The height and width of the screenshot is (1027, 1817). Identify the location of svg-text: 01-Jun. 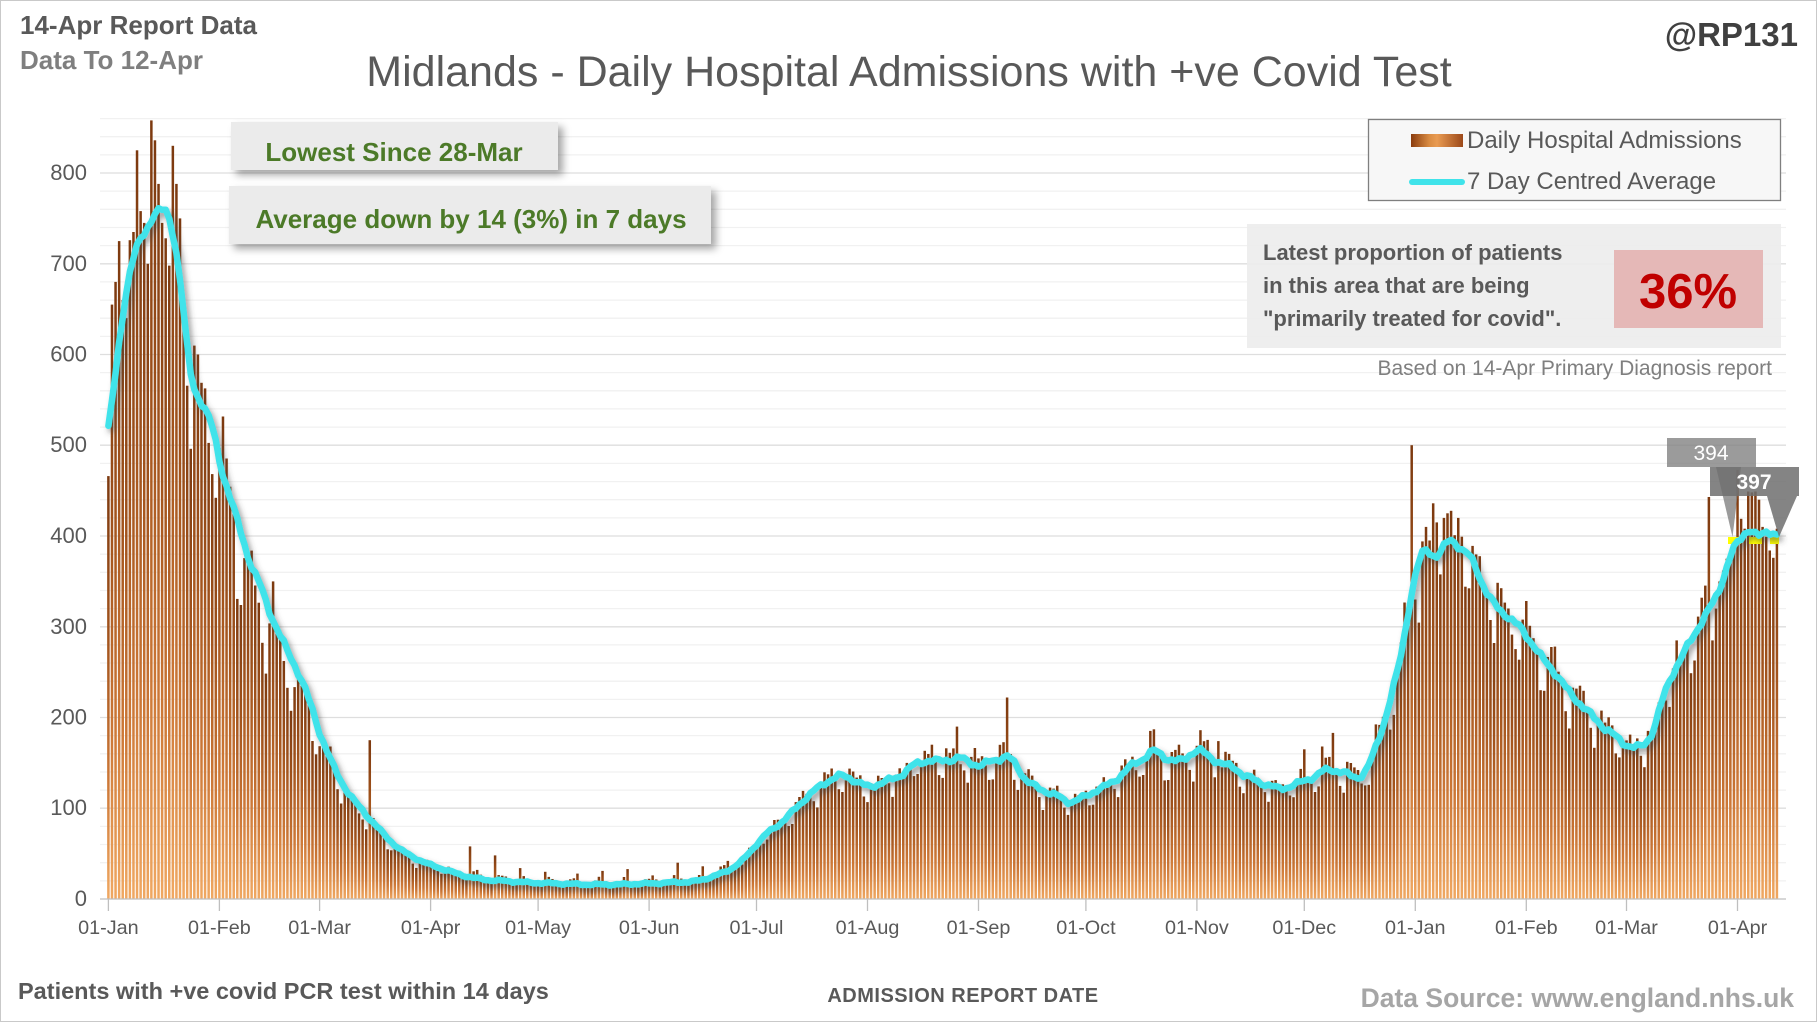
(649, 928).